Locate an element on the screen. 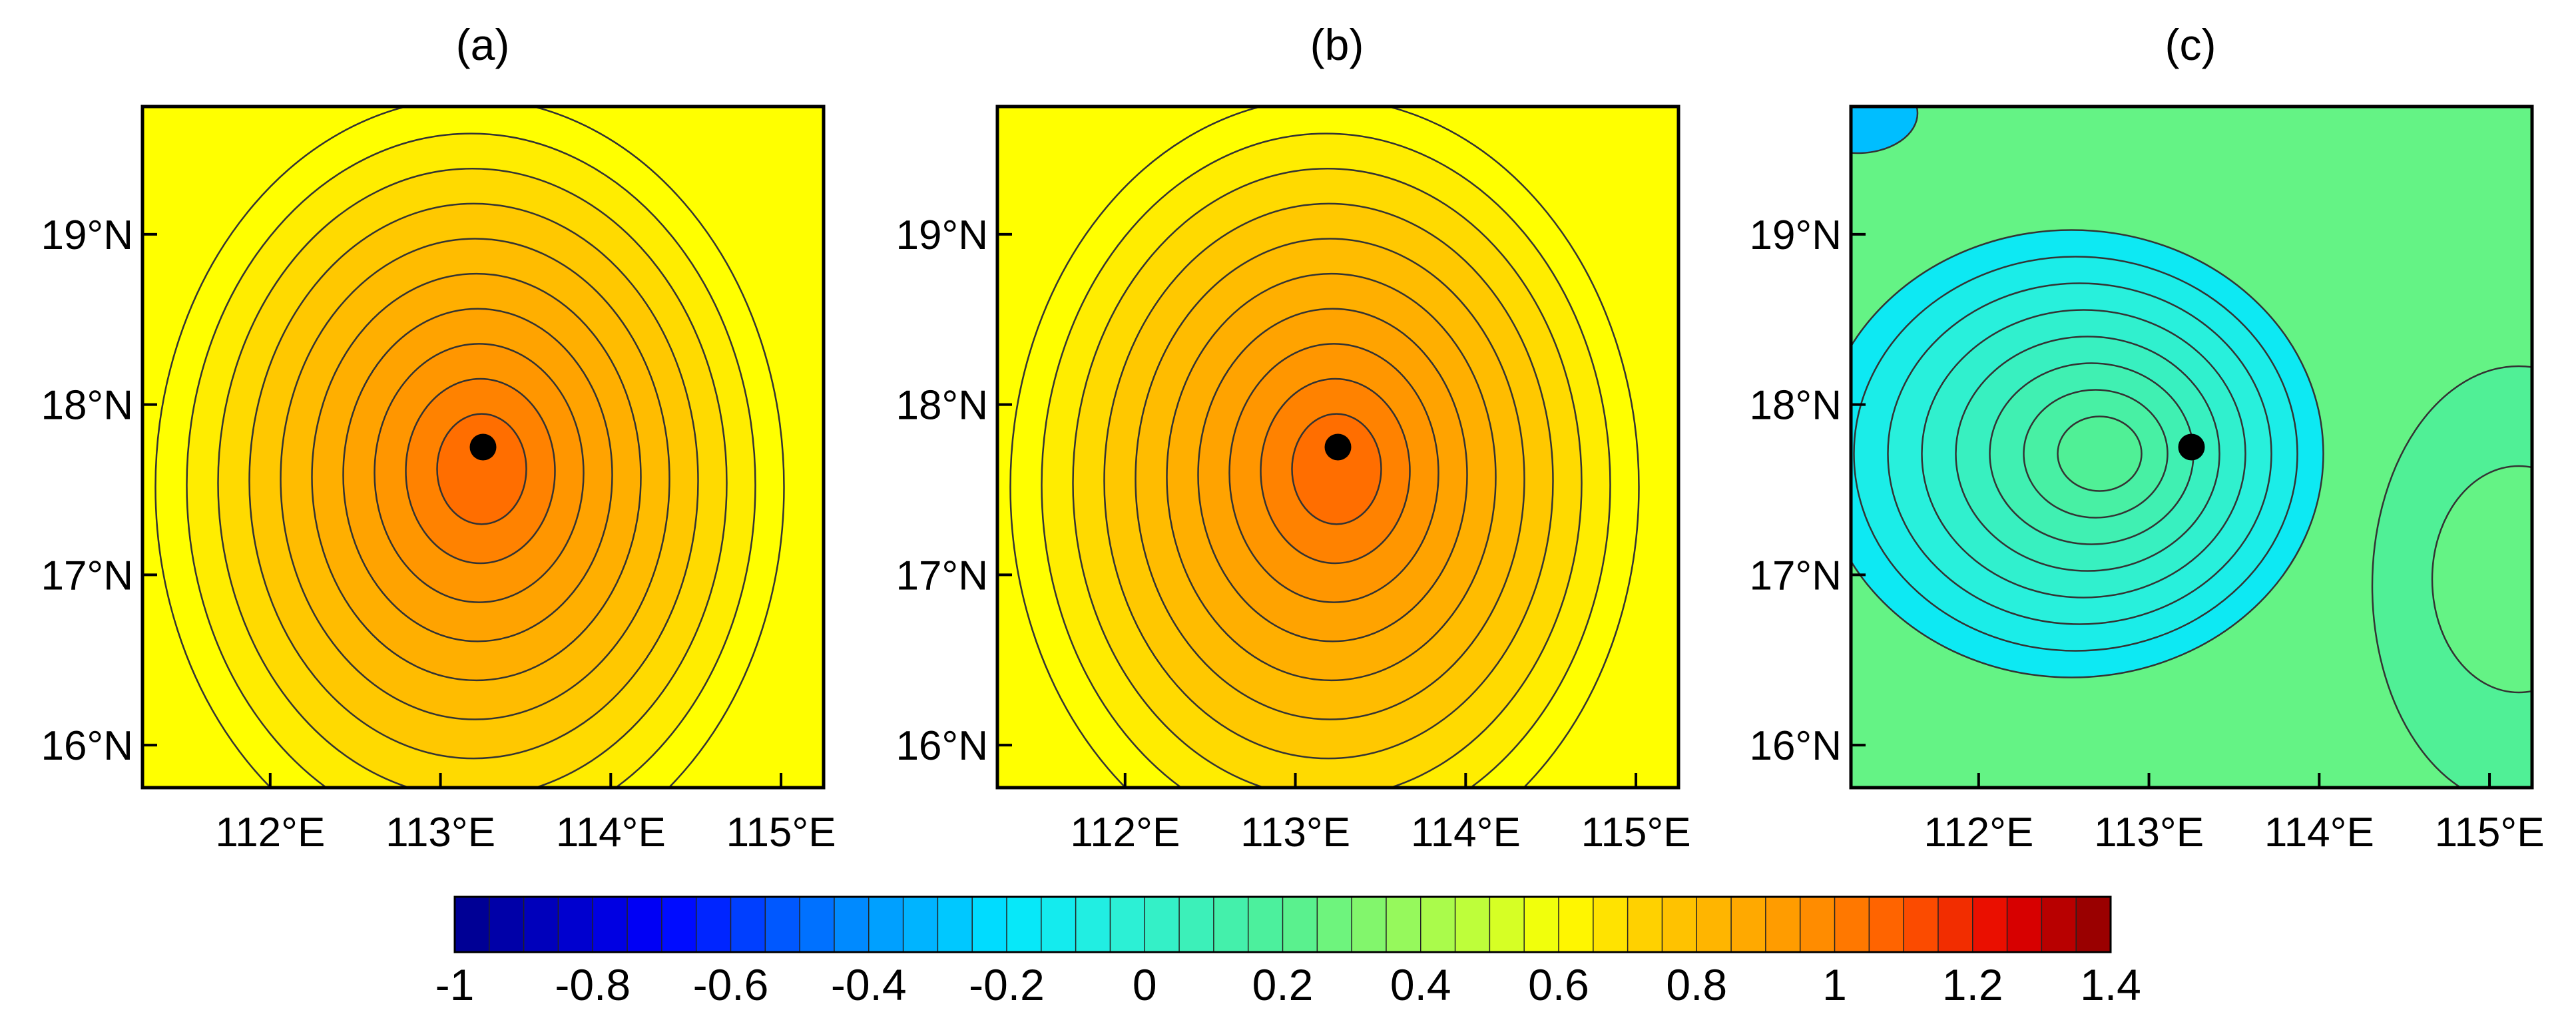 The image size is (2576, 1020). panel-a-x-axis: 112°E 113°E 114°E 115°E is located at coordinates (526, 814).